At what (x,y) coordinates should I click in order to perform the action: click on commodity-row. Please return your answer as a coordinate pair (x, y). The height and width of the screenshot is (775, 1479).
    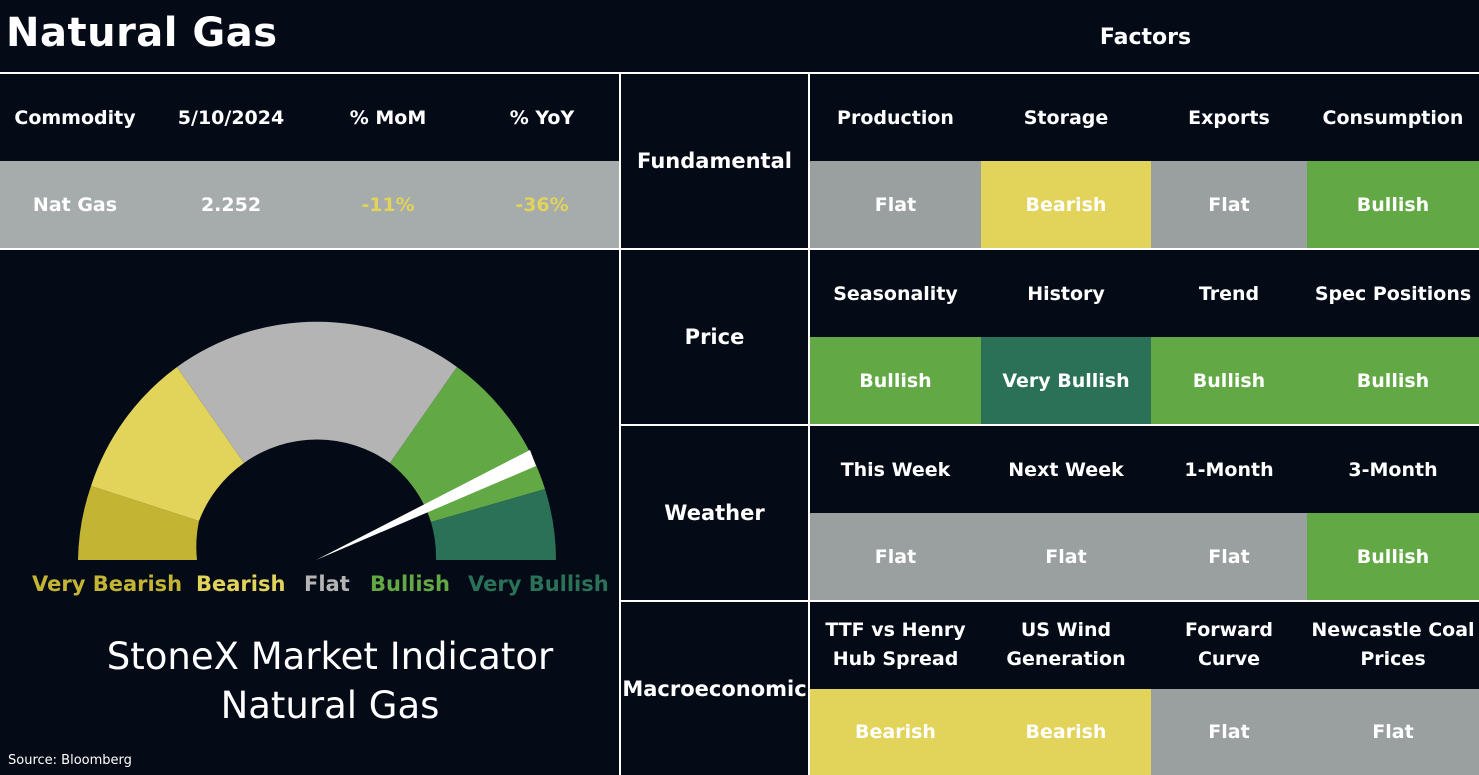
    Looking at the image, I should click on (310, 204).